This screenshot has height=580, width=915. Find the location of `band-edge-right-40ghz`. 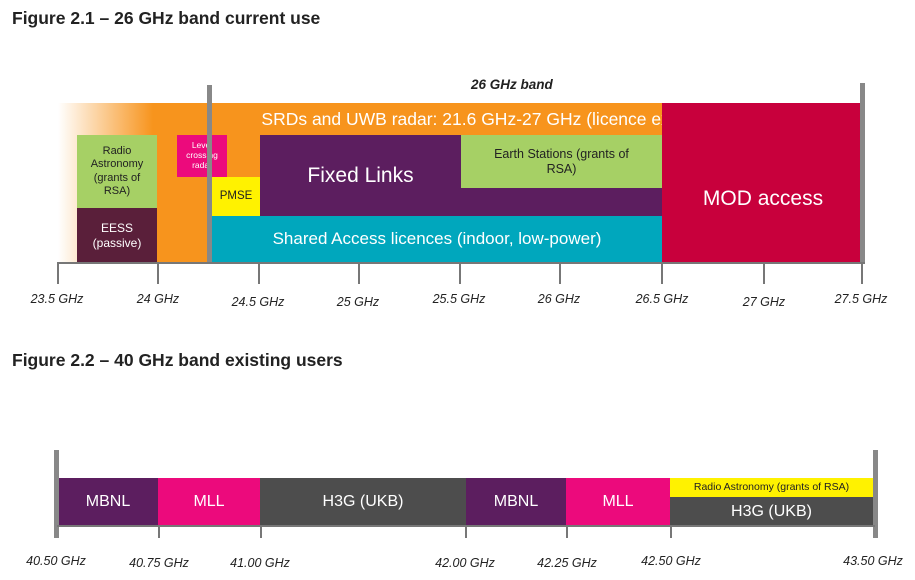

band-edge-right-40ghz is located at coordinates (875, 494).